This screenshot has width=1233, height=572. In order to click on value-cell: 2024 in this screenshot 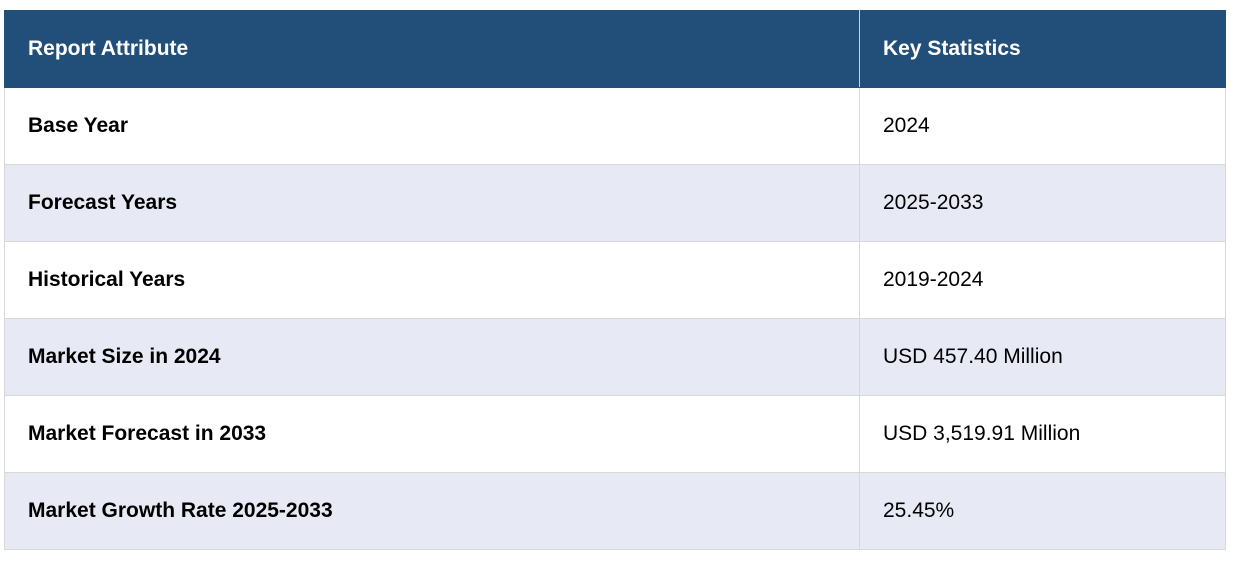, I will do `click(1042, 126)`.